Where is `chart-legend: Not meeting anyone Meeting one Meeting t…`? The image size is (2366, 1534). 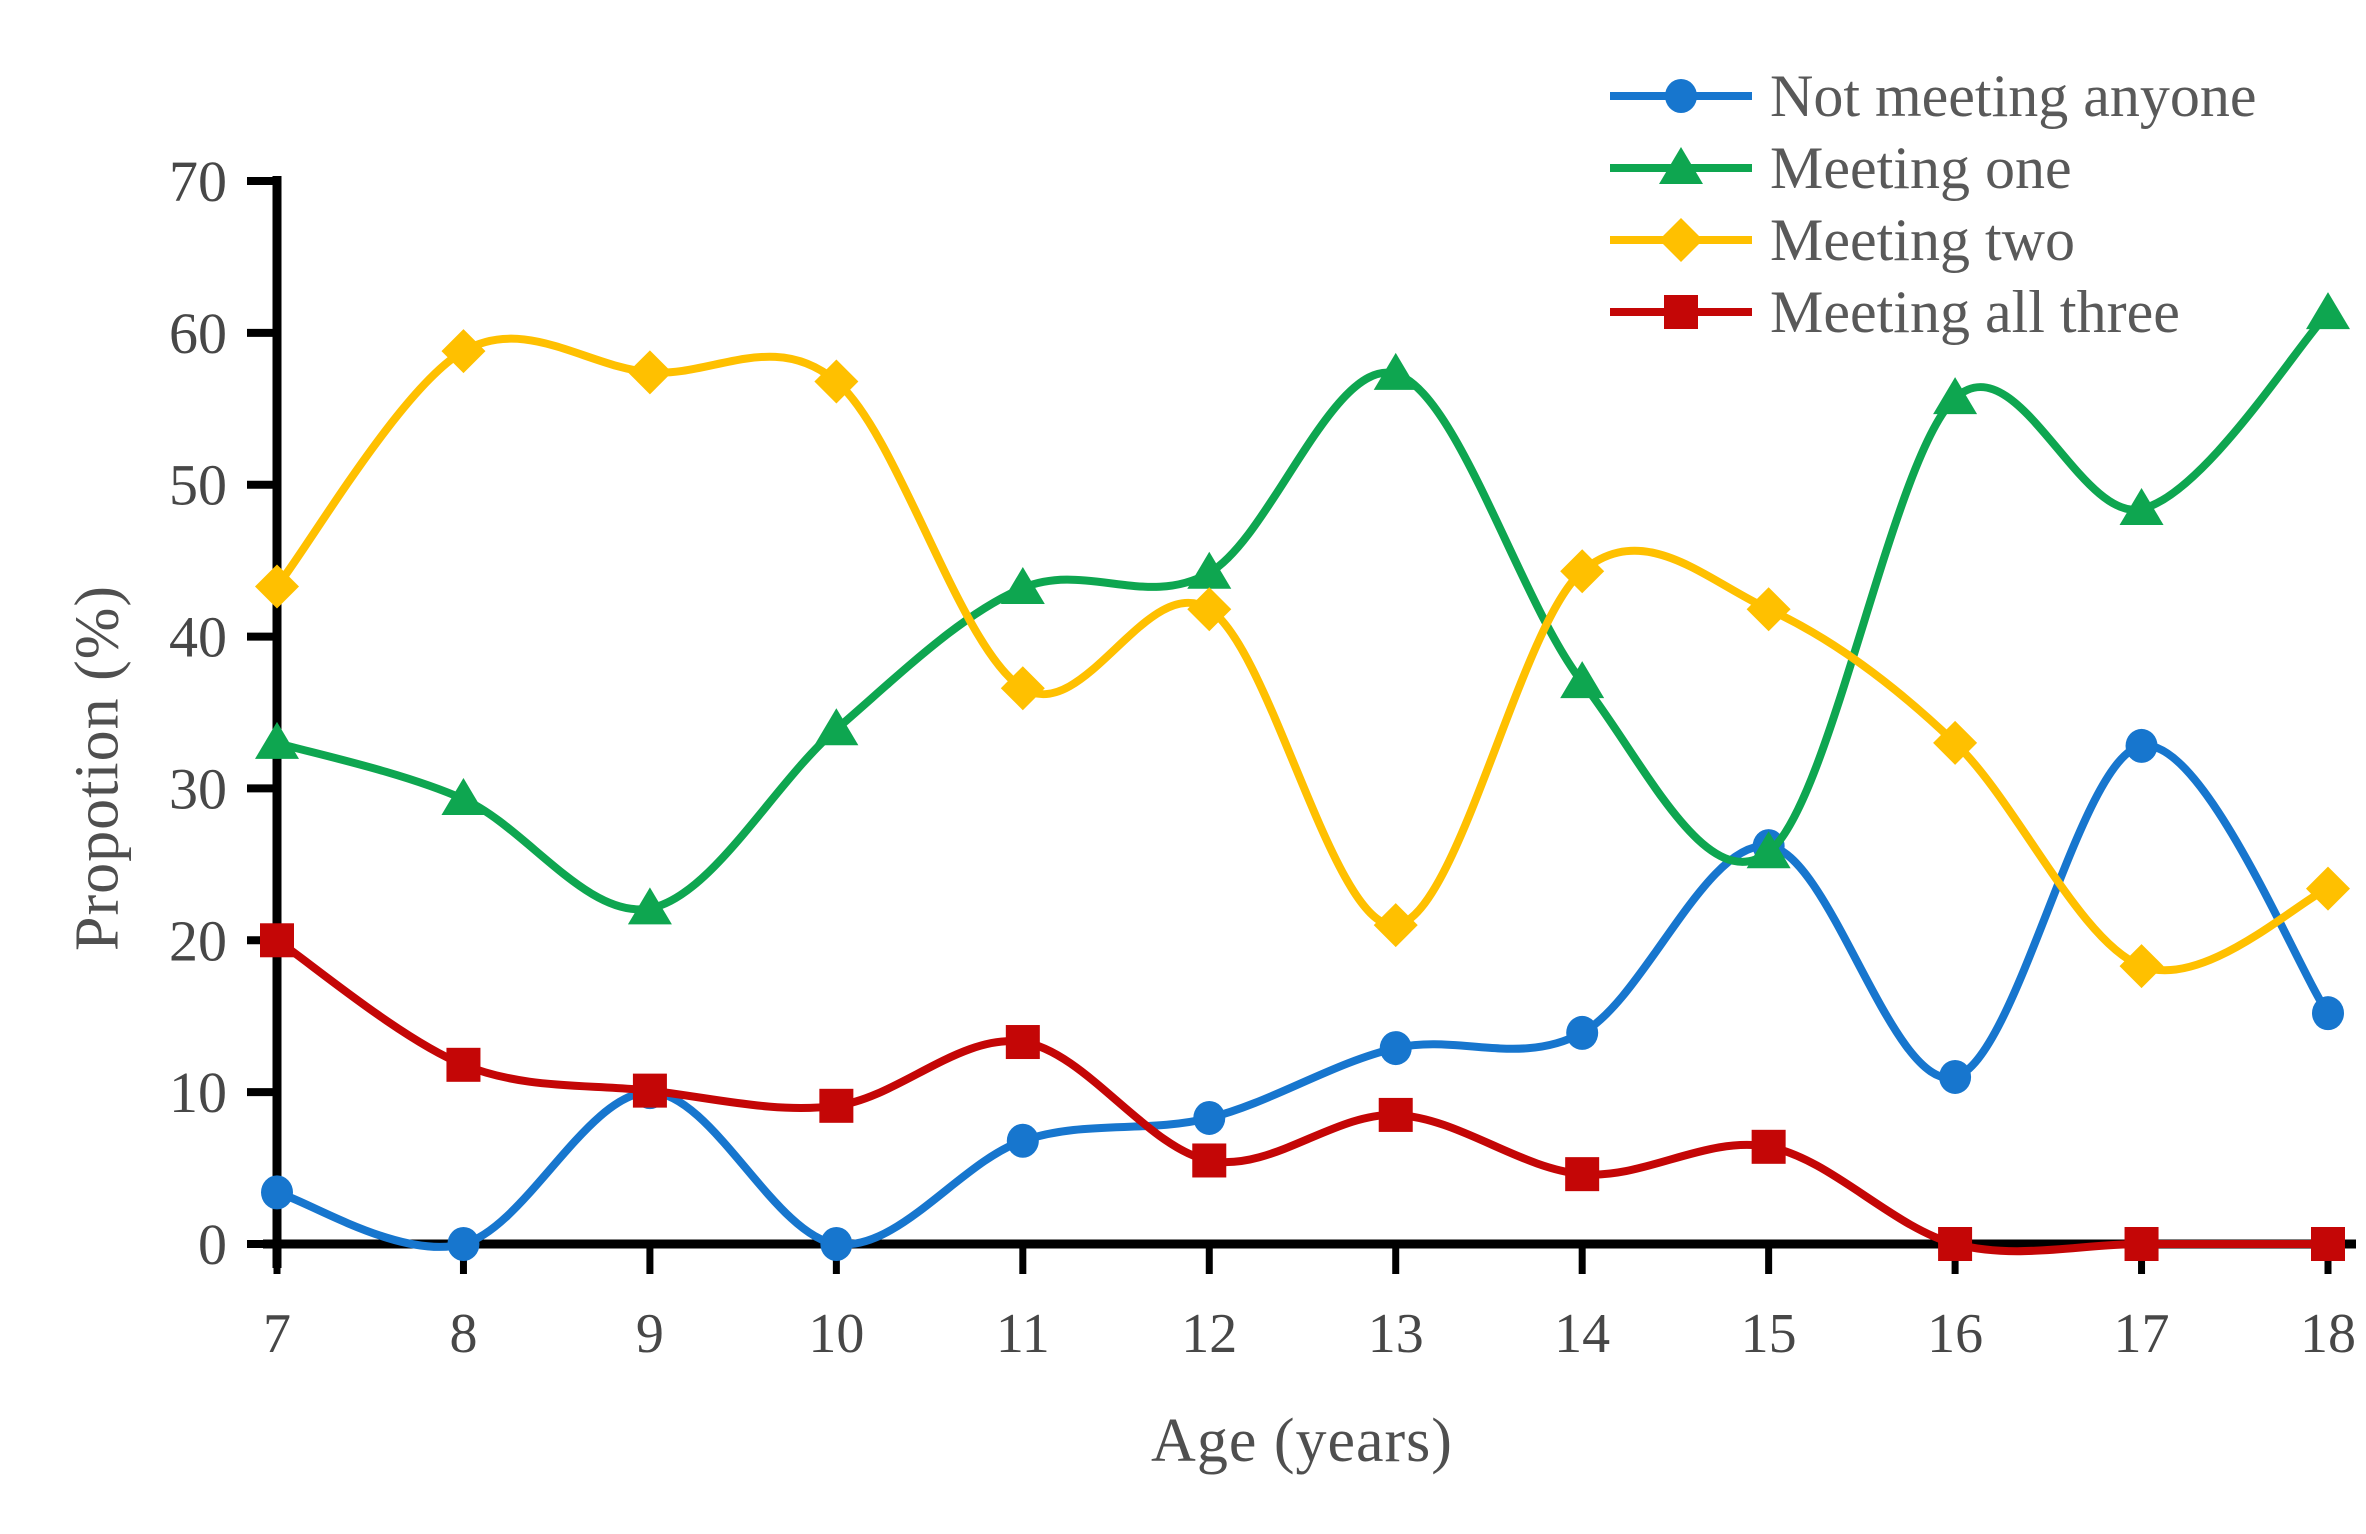 chart-legend: Not meeting anyone Meeting one Meeting t… is located at coordinates (1931, 204).